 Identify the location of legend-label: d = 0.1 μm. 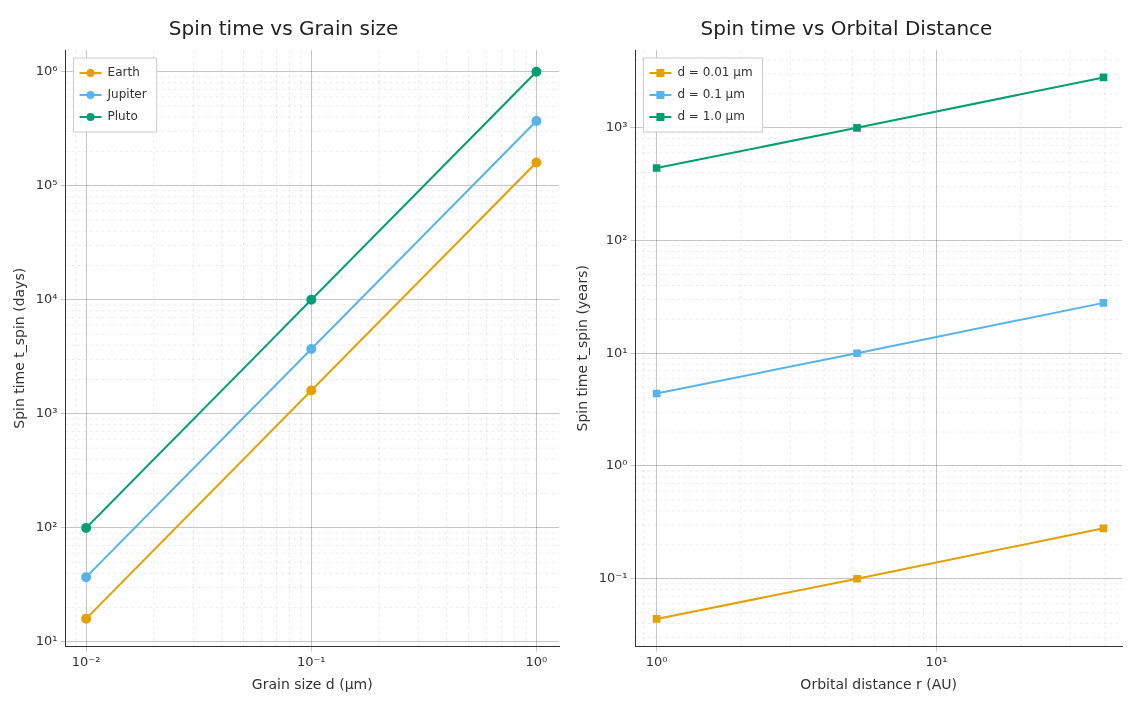
(711, 94).